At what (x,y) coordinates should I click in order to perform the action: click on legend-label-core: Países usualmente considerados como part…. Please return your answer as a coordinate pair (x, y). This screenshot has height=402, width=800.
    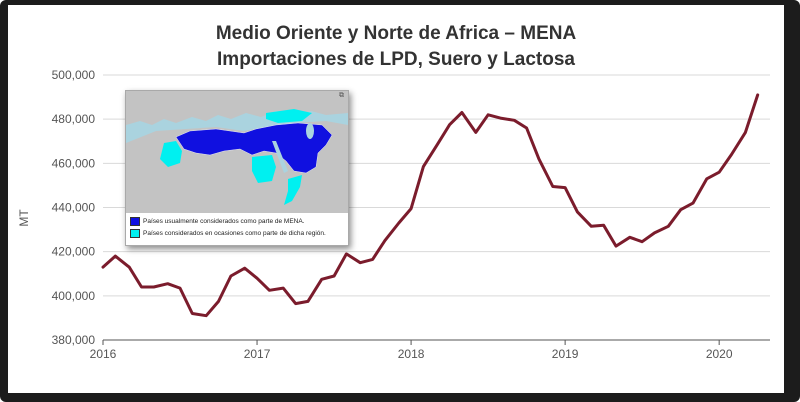
    Looking at the image, I should click on (224, 221).